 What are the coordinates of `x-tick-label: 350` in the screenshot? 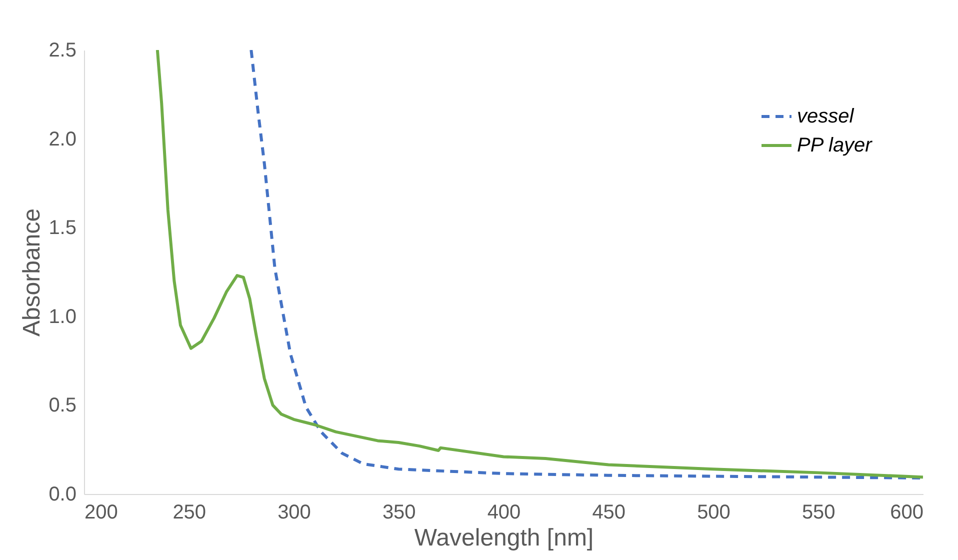 It's located at (399, 513).